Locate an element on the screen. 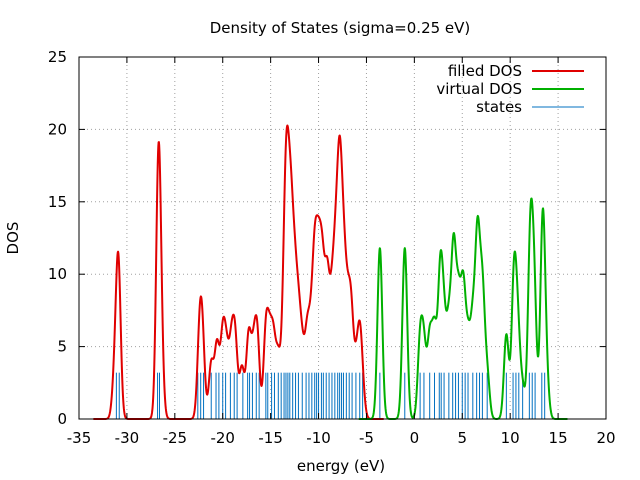 The height and width of the screenshot is (480, 640). y-tick-label: 5 is located at coordinates (62, 347).